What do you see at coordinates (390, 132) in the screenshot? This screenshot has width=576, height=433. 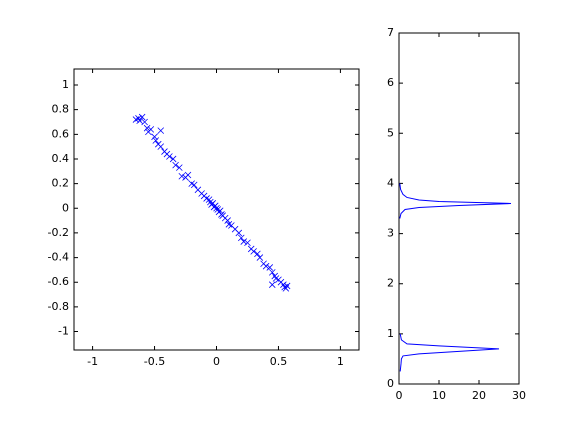 I see `y-tick-label: 5` at bounding box center [390, 132].